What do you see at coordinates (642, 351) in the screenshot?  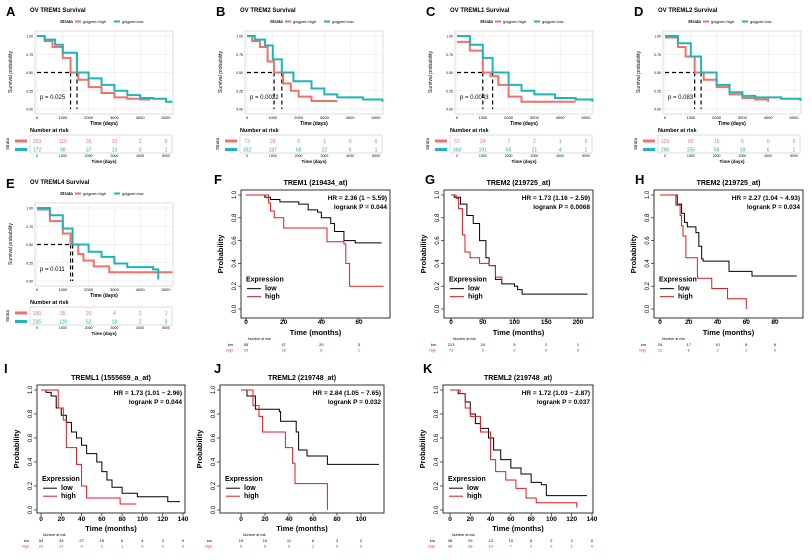 I see `risk-row-label: high` at bounding box center [642, 351].